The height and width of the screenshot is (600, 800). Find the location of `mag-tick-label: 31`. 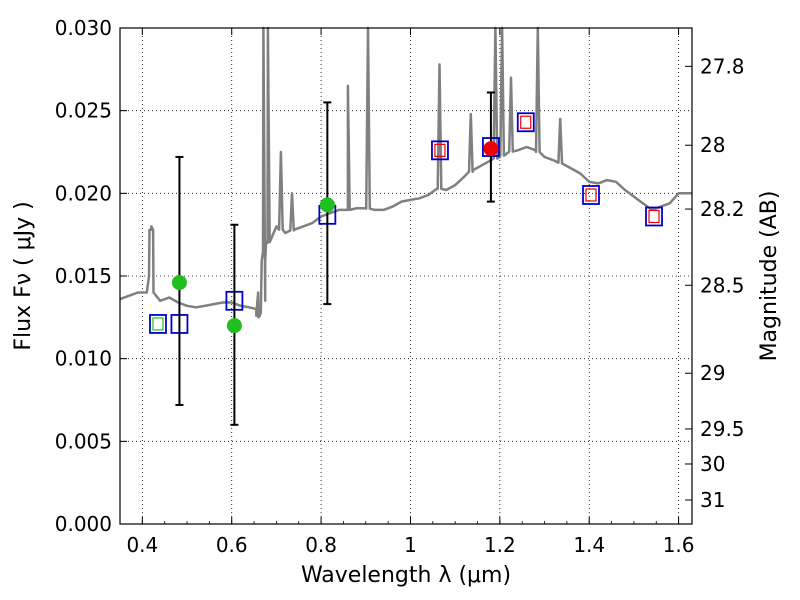

mag-tick-label: 31 is located at coordinates (712, 500).